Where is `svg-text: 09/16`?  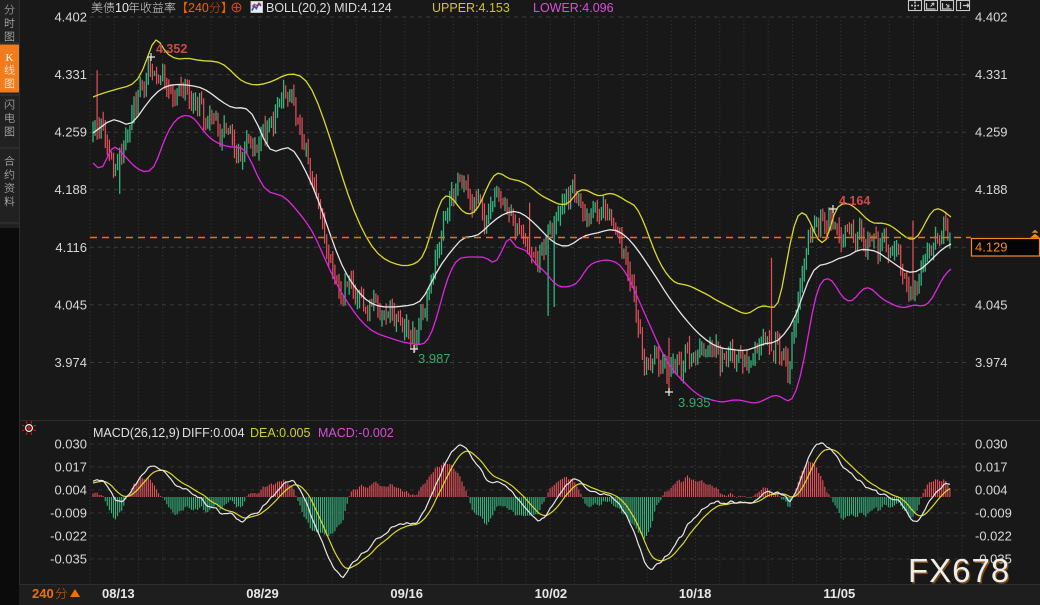 svg-text: 09/16 is located at coordinates (406, 593).